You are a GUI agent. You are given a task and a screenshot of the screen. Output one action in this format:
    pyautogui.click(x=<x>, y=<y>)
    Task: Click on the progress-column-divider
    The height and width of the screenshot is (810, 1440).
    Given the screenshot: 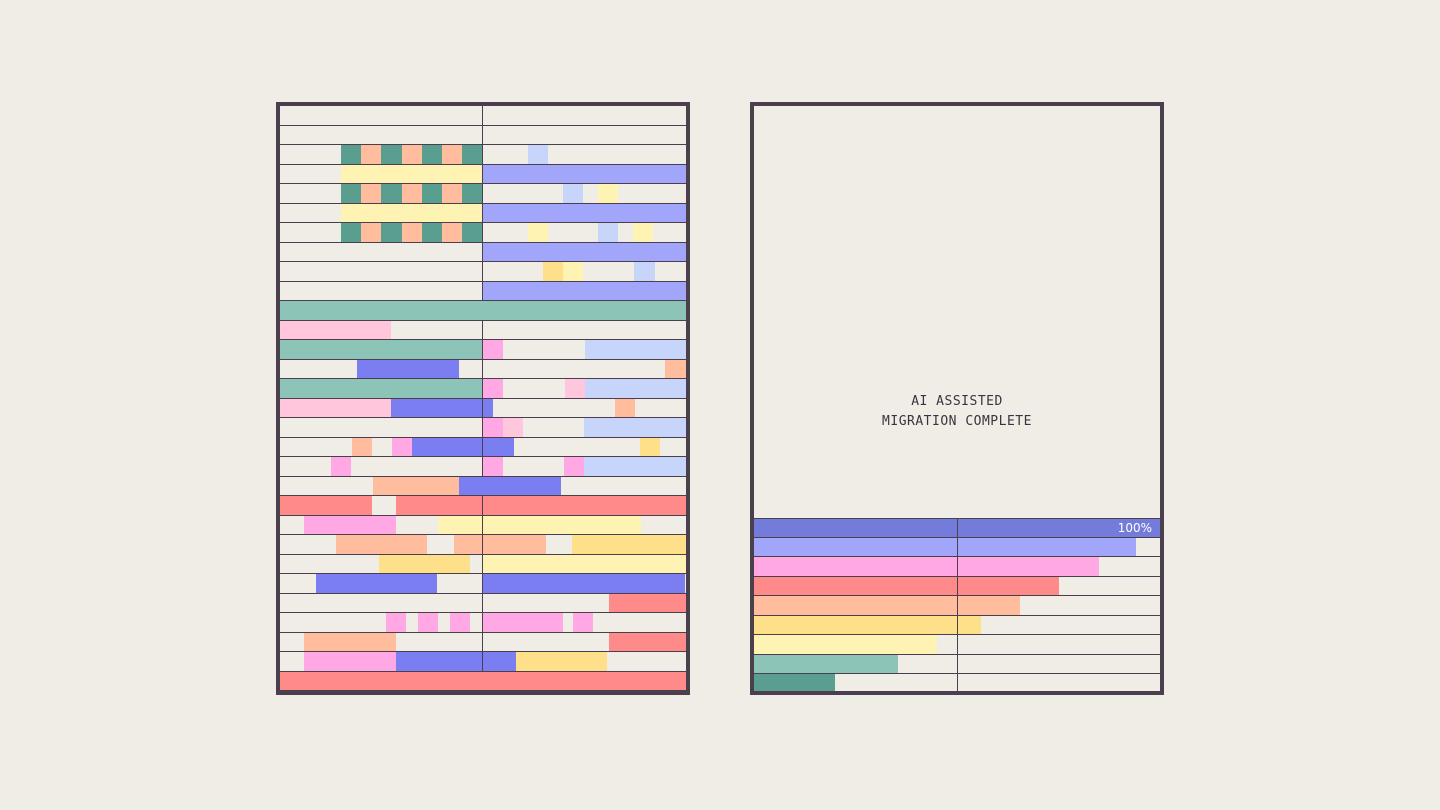 What is the action you would take?
    pyautogui.click(x=957, y=604)
    